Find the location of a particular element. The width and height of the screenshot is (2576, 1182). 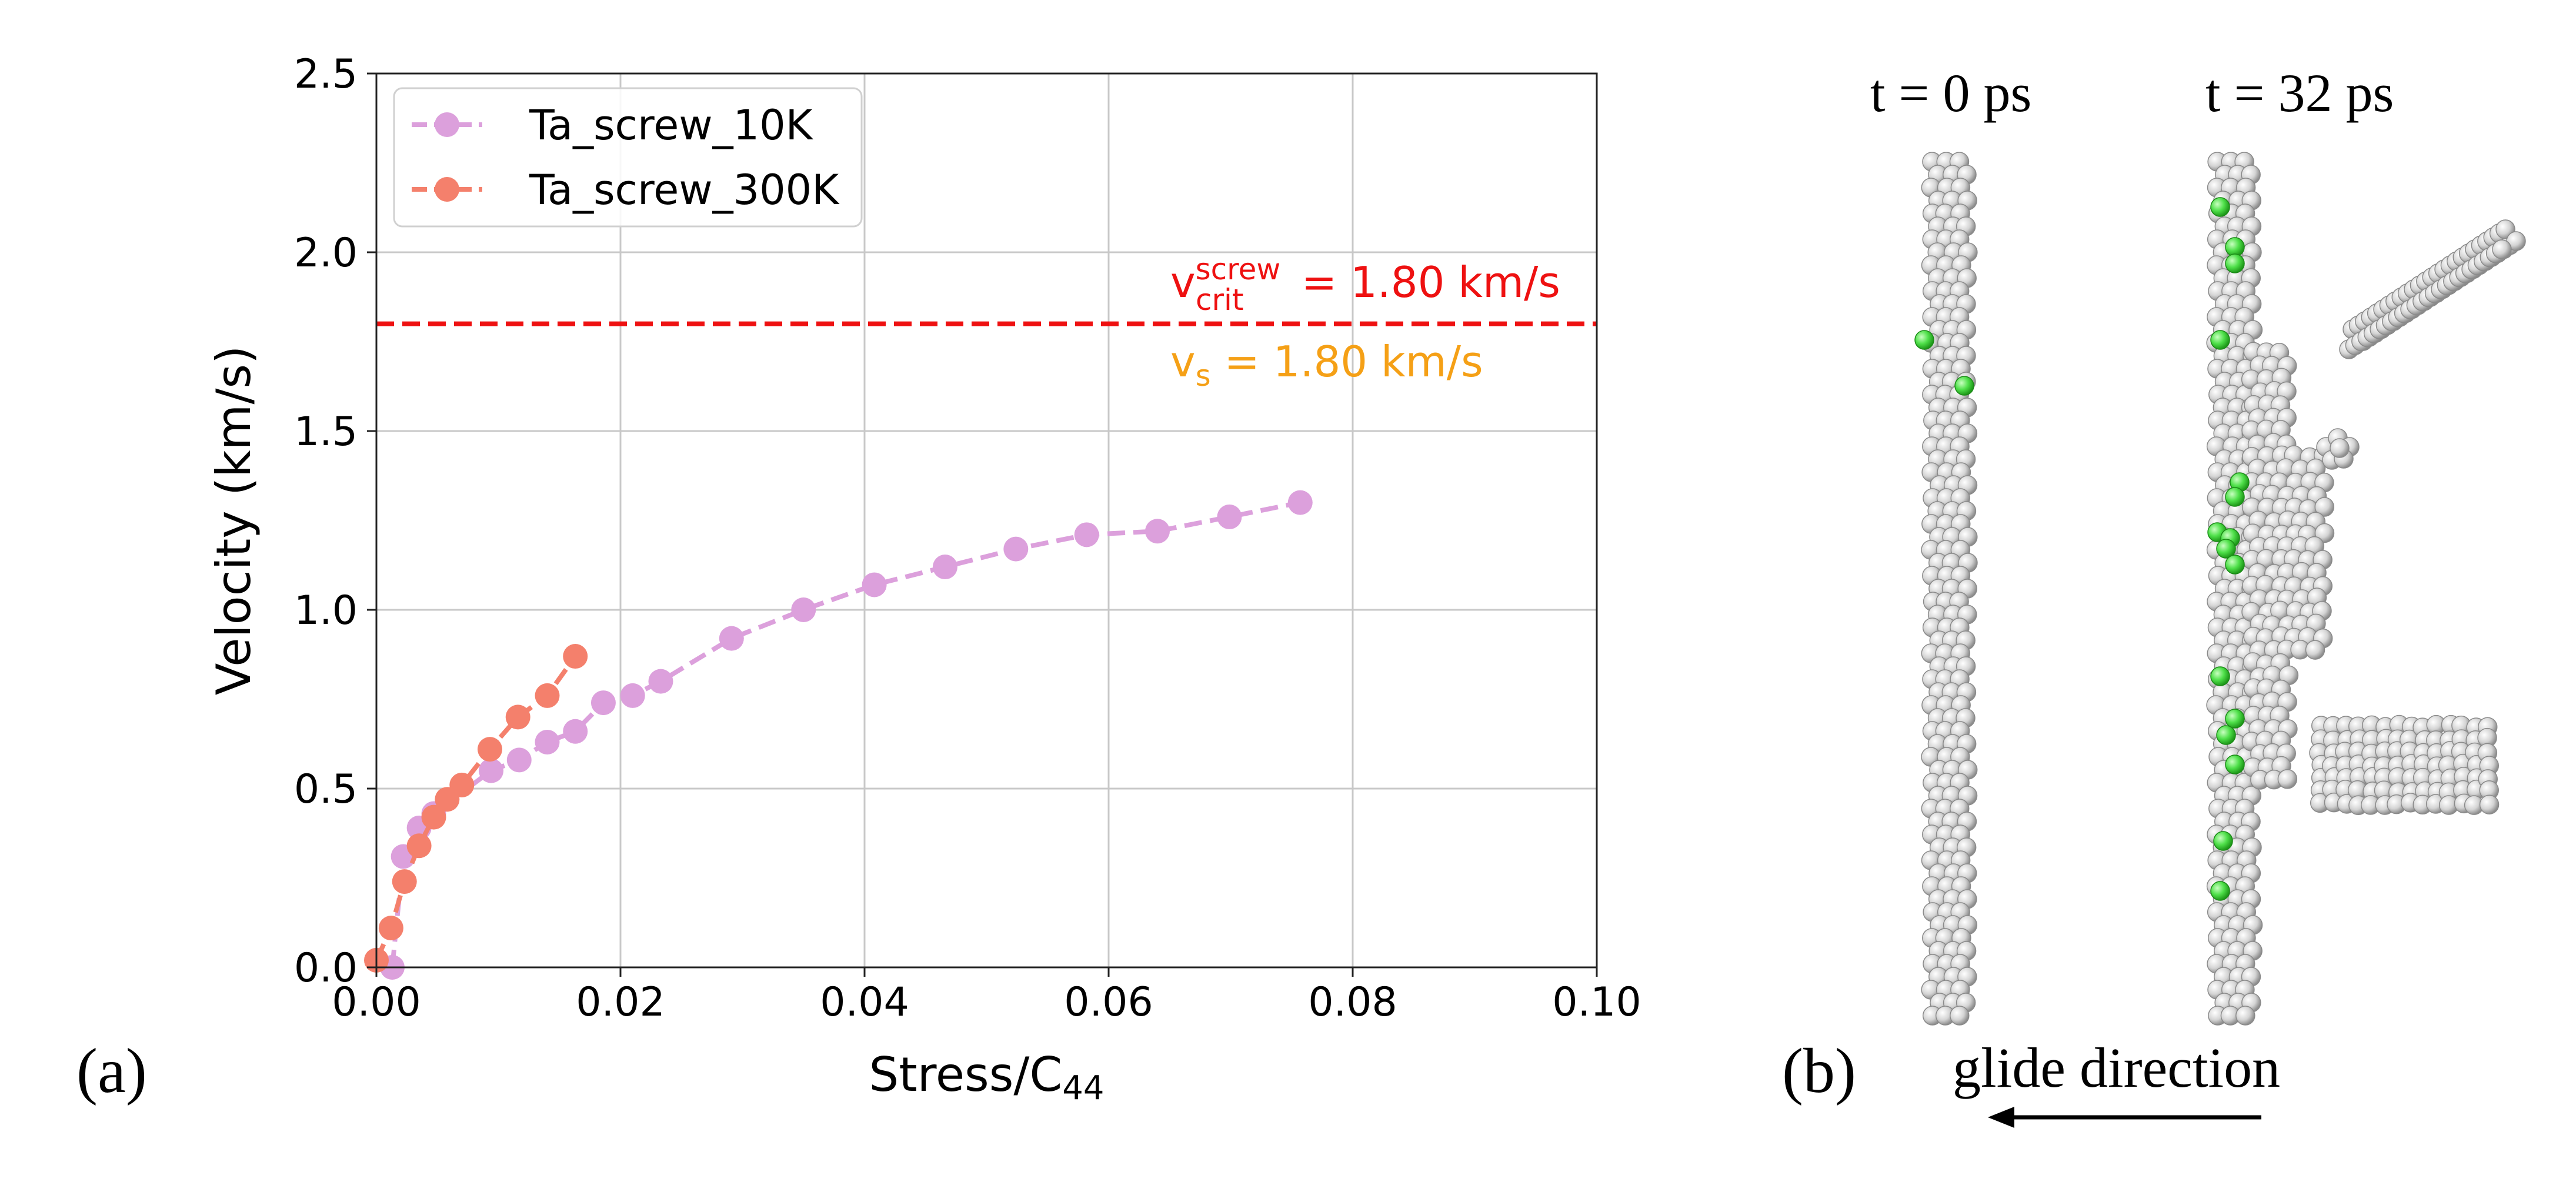

critical-velocity-label: vscrew crit = 1.80 km/s is located at coordinates (1365, 284).